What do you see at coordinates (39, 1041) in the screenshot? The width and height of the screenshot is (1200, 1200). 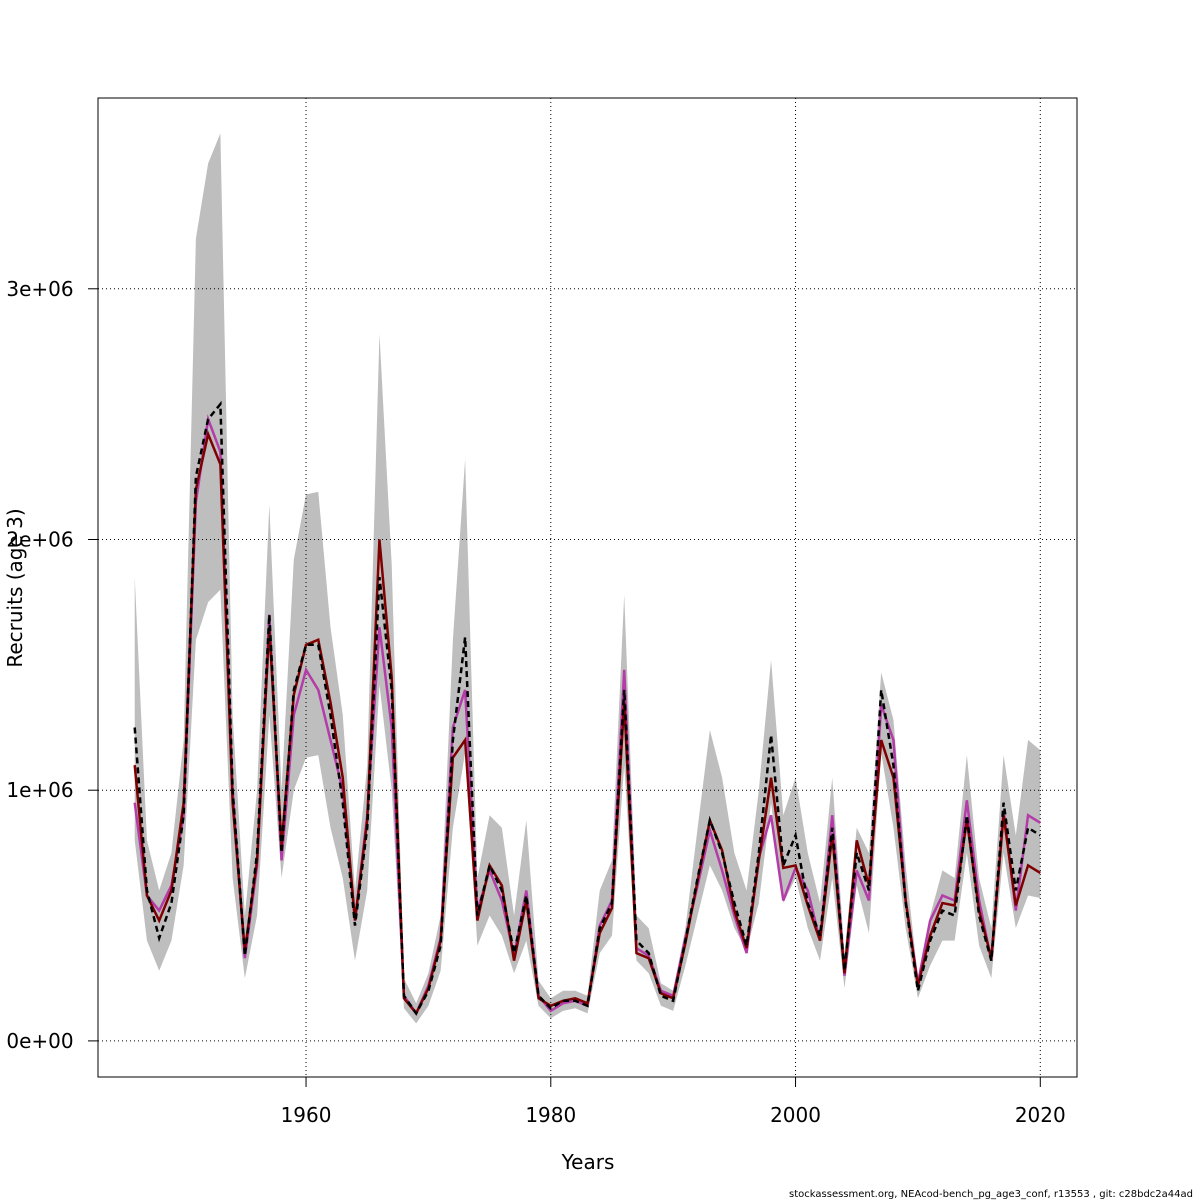 I see `y-tick-label: 0e+00` at bounding box center [39, 1041].